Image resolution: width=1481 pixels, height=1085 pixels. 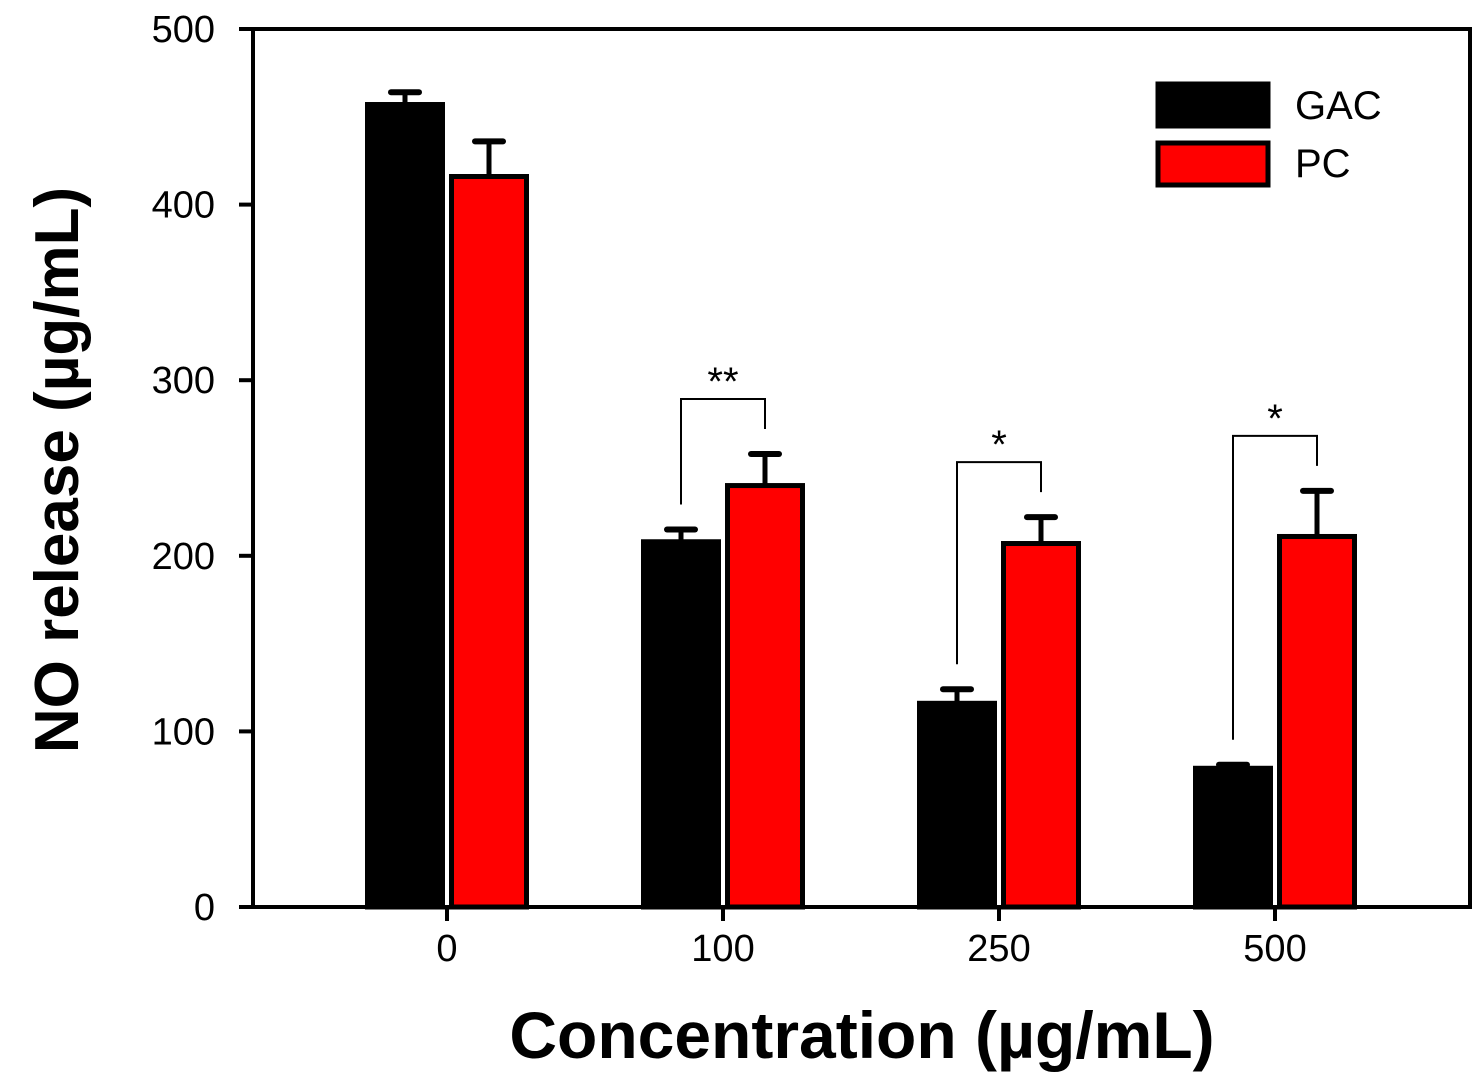 What do you see at coordinates (57, 470) in the screenshot?
I see `y-axis-title: NO release (µg/mL)` at bounding box center [57, 470].